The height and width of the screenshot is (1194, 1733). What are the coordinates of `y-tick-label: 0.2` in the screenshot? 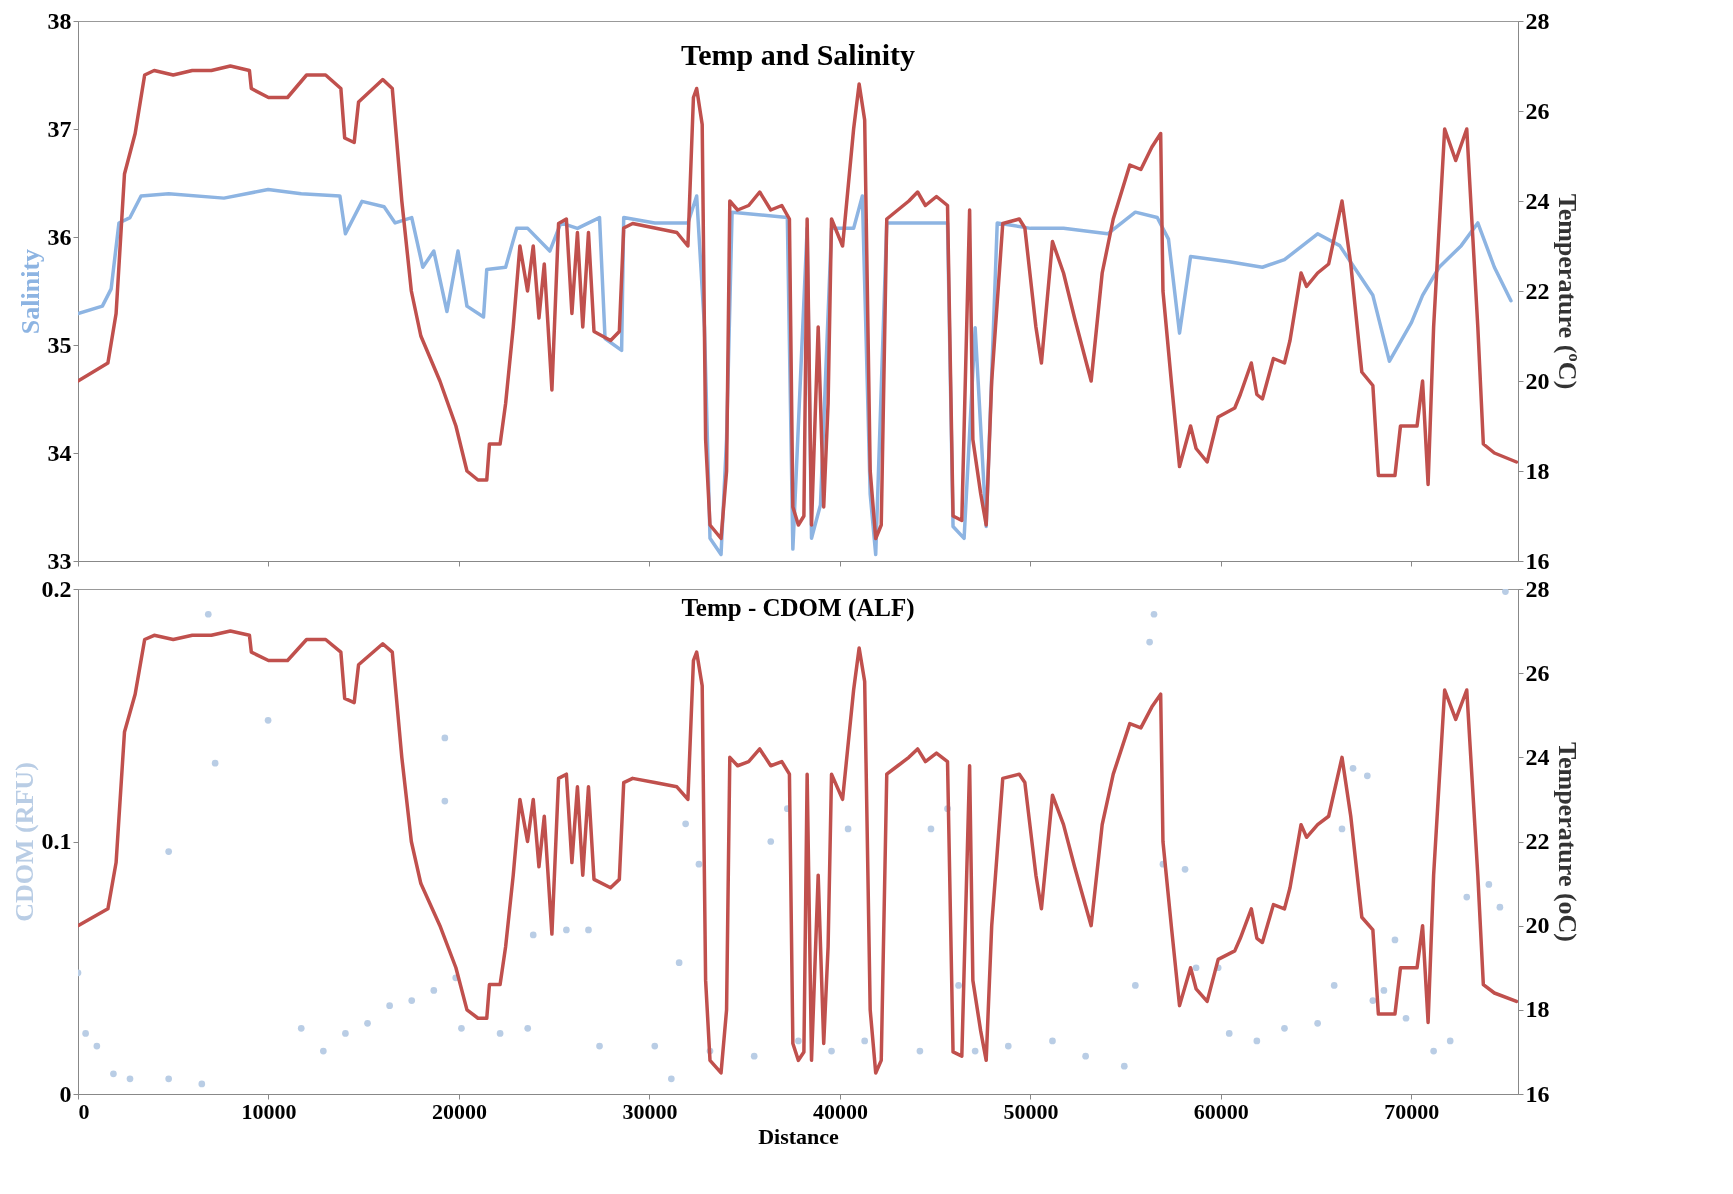 It's located at (56, 588).